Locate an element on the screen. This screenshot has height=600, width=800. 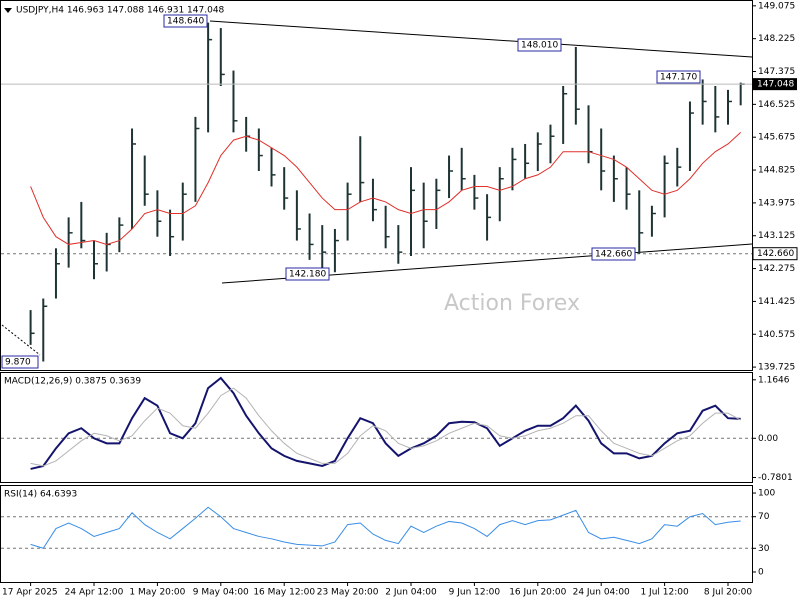
x-tick-label: 23 May 20:00 is located at coordinates (348, 593).